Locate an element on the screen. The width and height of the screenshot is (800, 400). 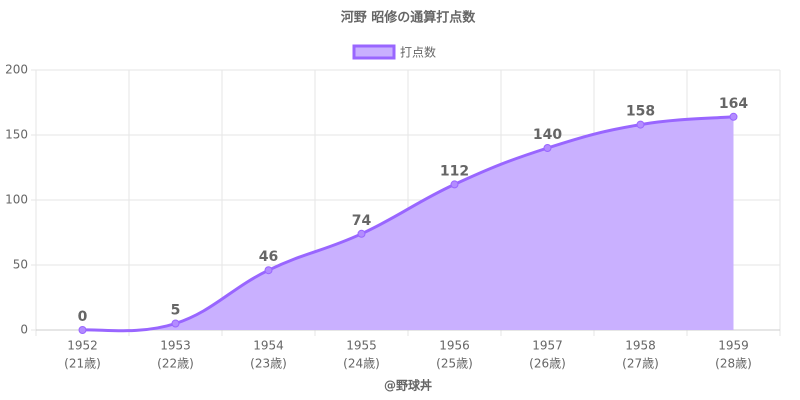
x-tick-sublabel: (23歳) is located at coordinates (268, 364).